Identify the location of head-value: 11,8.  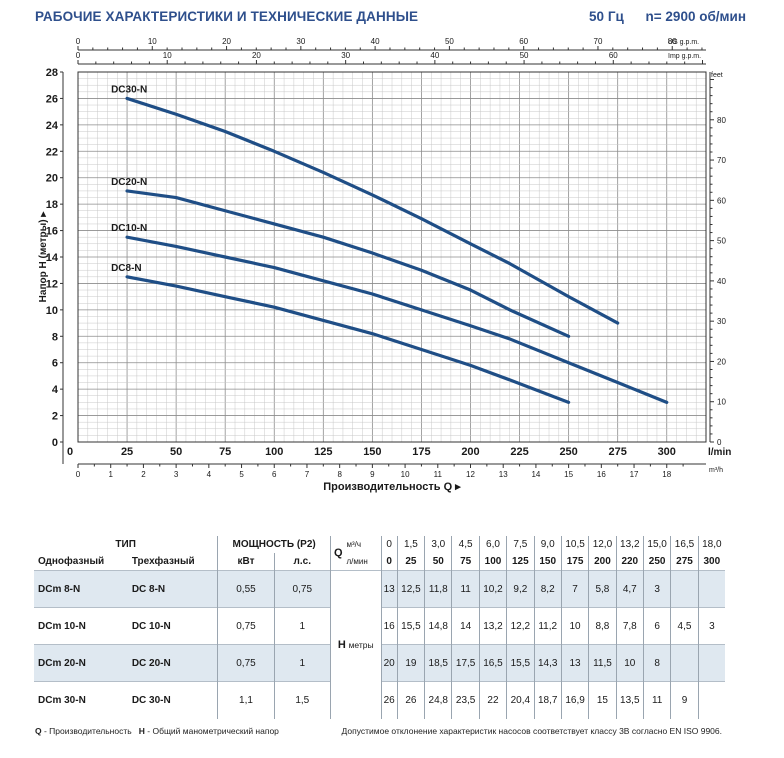
(438, 589).